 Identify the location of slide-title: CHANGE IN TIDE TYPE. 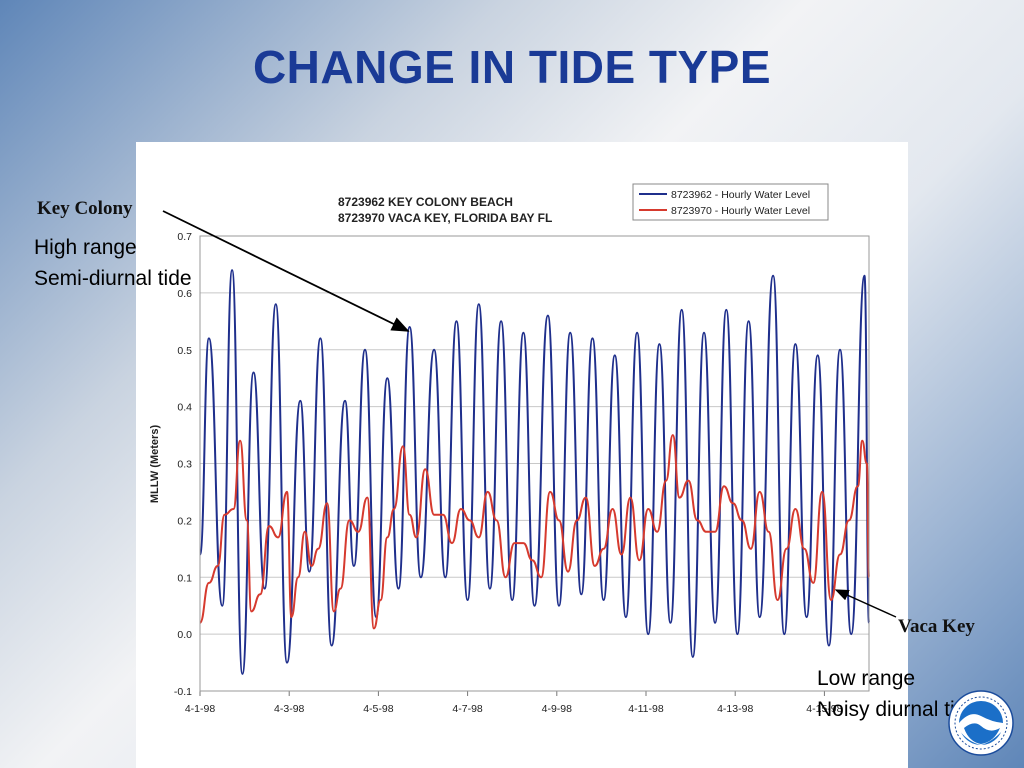
(512, 67).